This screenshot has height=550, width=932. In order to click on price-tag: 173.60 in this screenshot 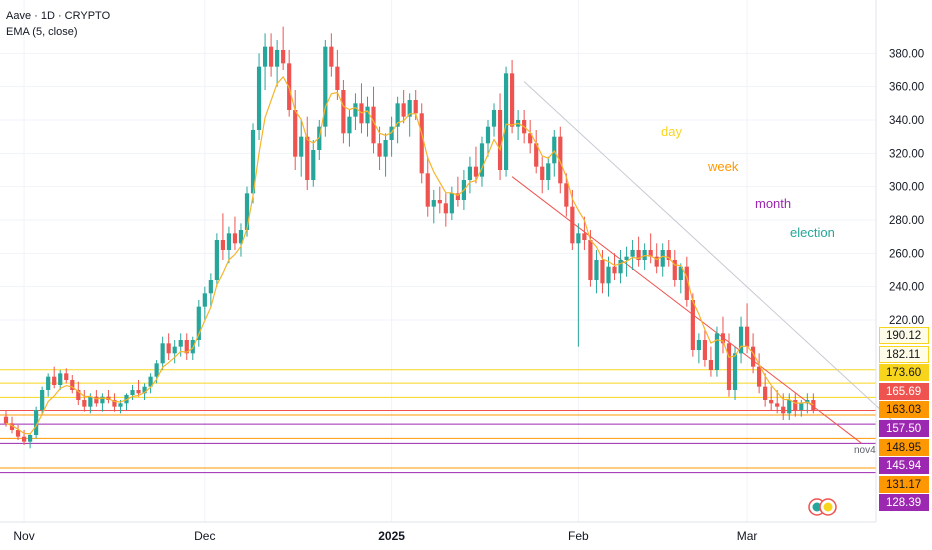, I will do `click(904, 373)`.